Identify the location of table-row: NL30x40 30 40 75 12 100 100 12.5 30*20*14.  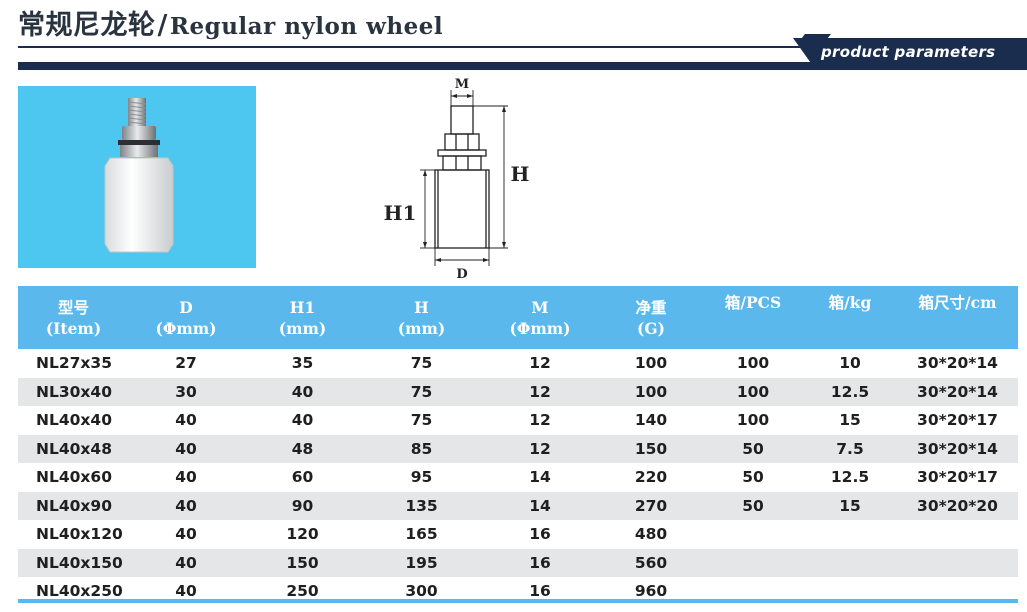
(518, 391).